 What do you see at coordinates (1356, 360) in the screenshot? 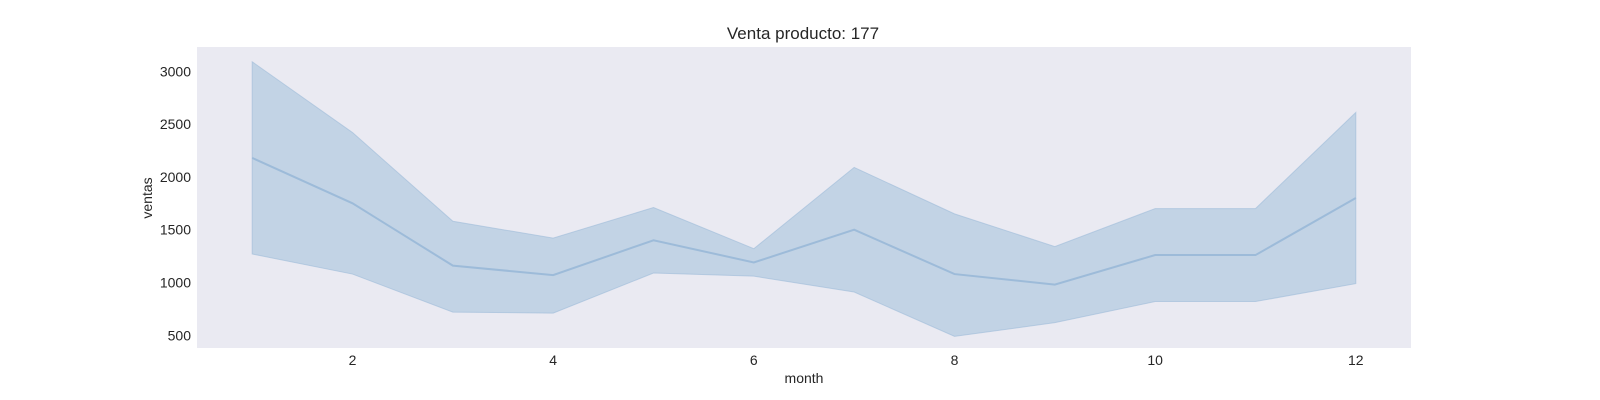
I see `x-tick-label: 12` at bounding box center [1356, 360].